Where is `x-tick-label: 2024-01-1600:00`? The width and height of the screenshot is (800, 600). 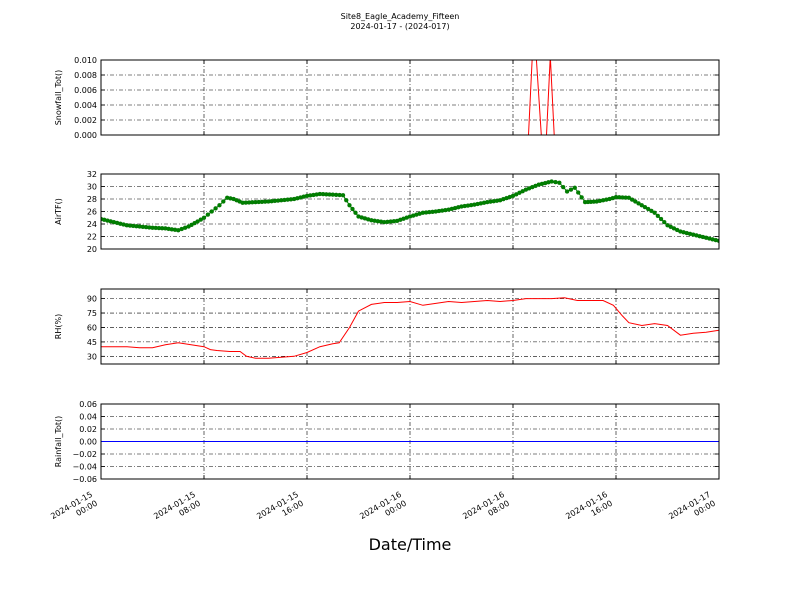
x-tick-label: 2024-01-1600:00 is located at coordinates (383, 510).